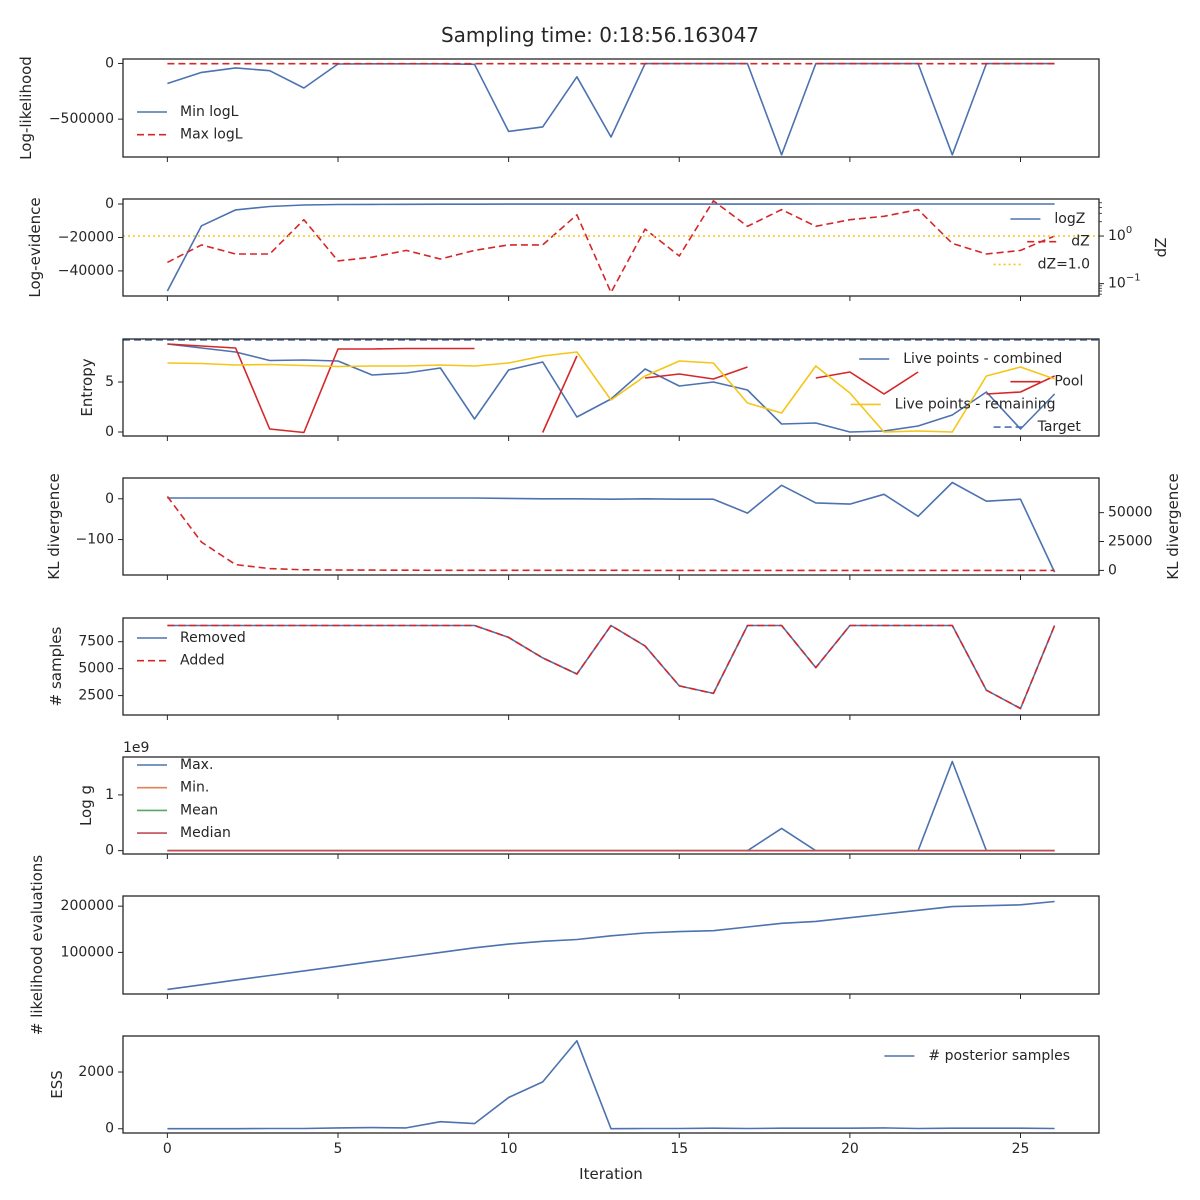  I want to click on legend: # posterior samples, so click(977, 1056).